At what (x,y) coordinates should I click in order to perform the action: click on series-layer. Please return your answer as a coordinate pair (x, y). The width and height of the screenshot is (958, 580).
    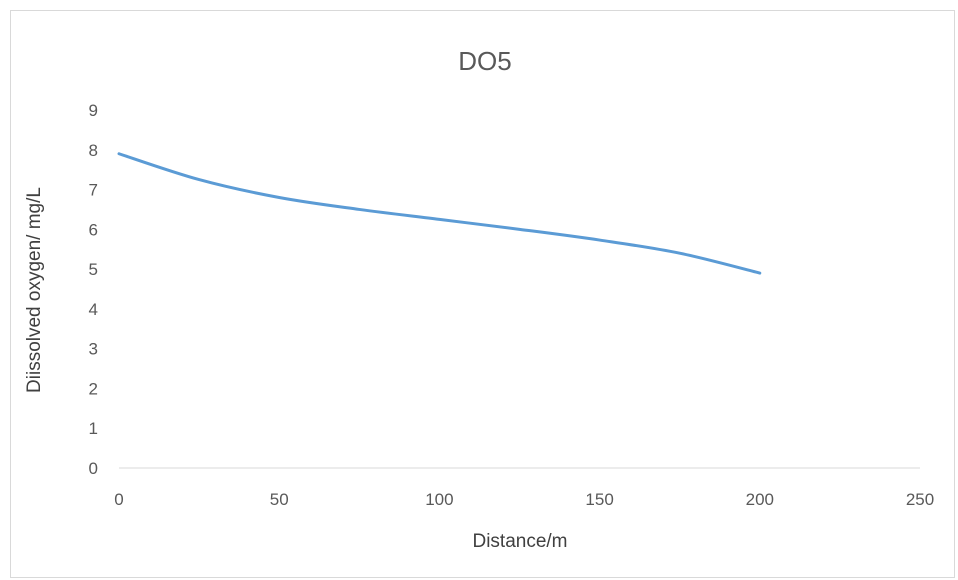
    Looking at the image, I should click on (439, 213).